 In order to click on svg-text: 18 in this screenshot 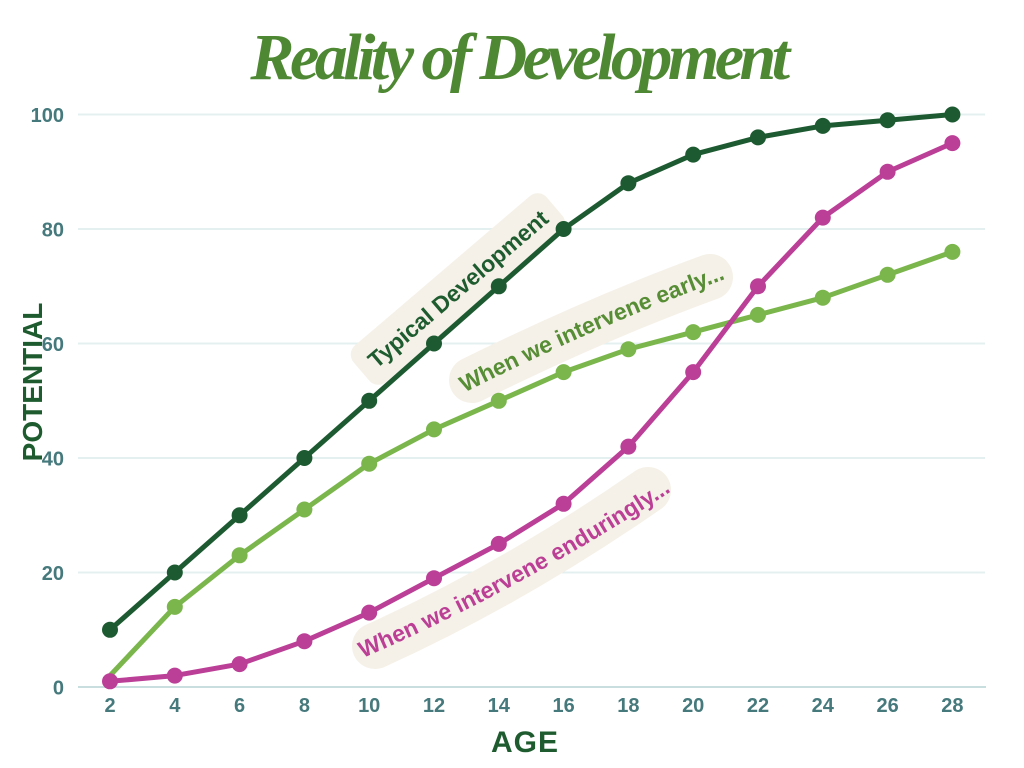, I will do `click(628, 706)`.